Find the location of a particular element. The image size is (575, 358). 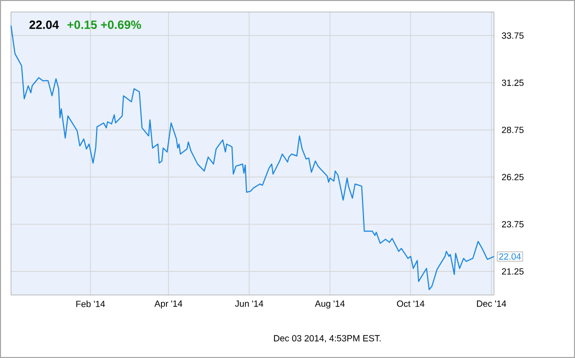

text: 22.04 is located at coordinates (44, 24).